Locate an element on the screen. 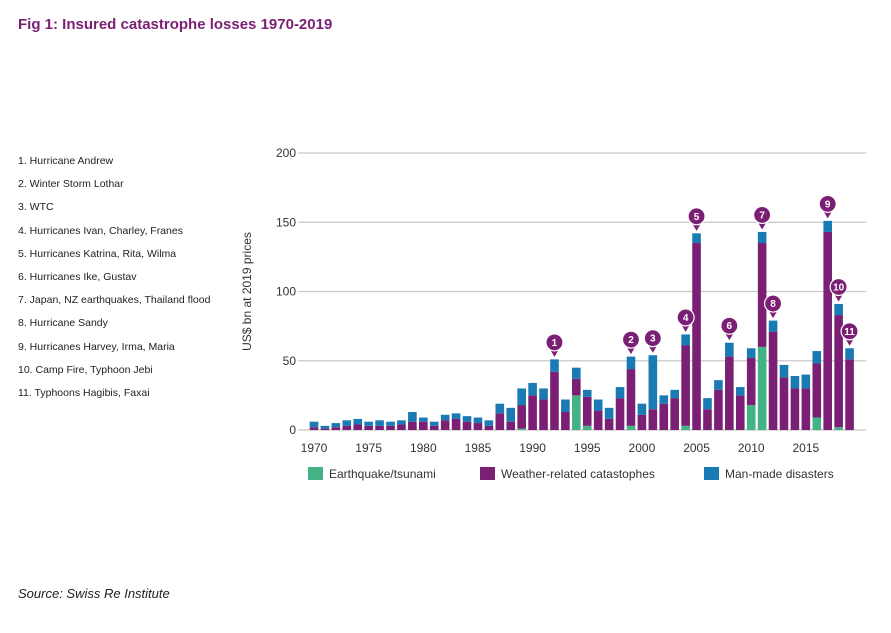 The height and width of the screenshot is (633, 891). legend-label: Weather-related catastophes is located at coordinates (578, 474).